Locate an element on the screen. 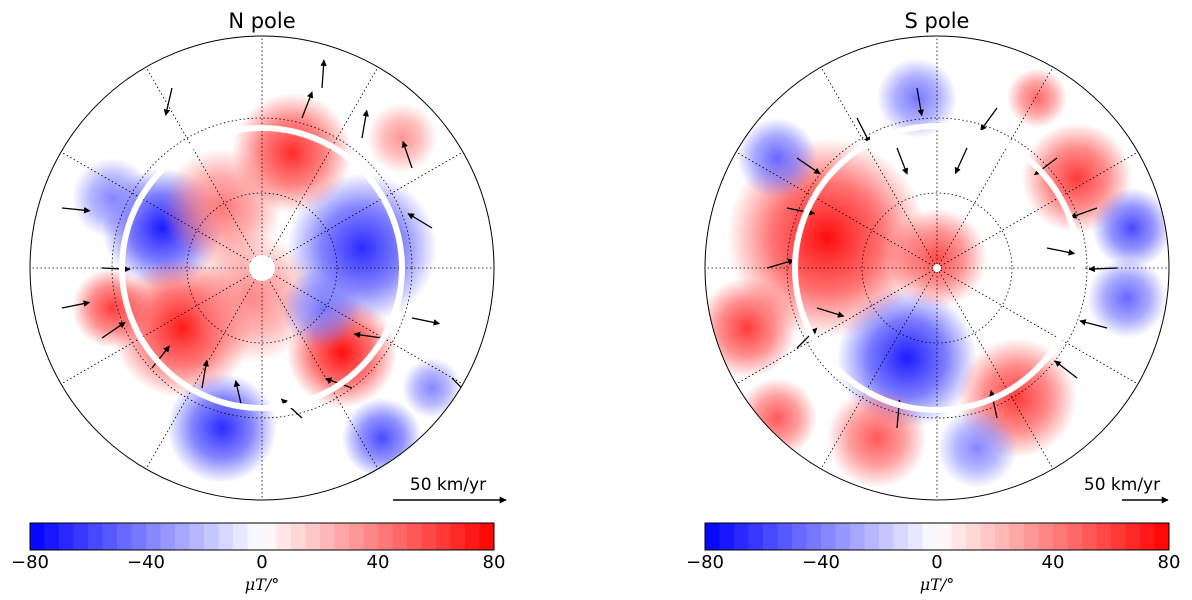 The image size is (1192, 600). n-pole-colorbar-frame is located at coordinates (262, 536).